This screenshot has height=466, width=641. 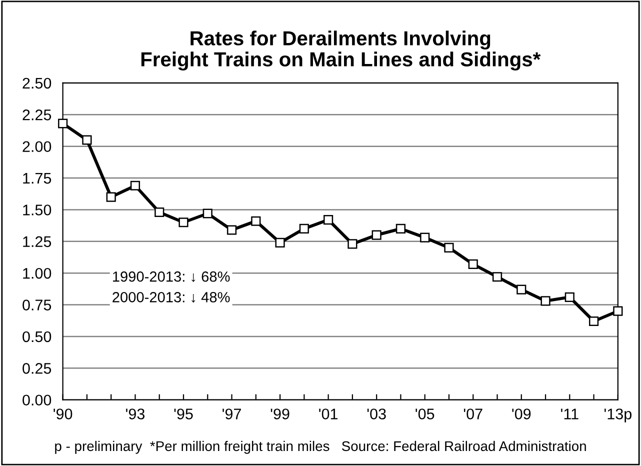 I want to click on x-tick-label: '95, so click(x=183, y=414).